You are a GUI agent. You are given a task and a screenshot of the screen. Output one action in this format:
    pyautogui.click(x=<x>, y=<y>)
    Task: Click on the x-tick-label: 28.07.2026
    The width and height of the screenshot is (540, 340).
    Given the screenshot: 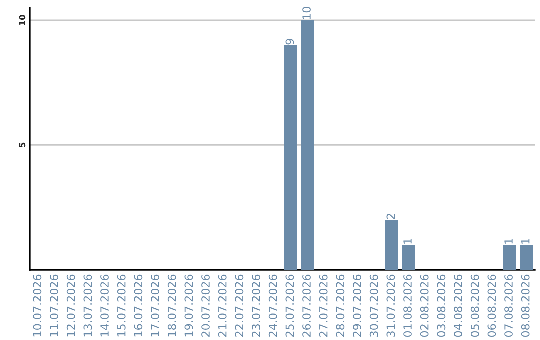 What is the action you would take?
    pyautogui.click(x=340, y=305)
    